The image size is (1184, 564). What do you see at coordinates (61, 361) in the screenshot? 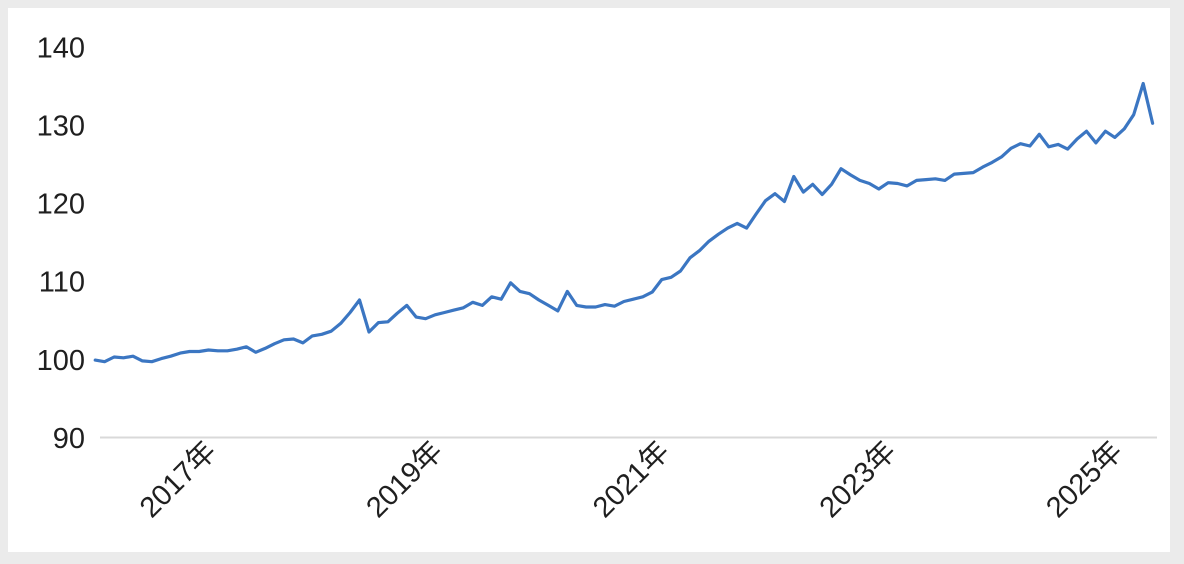
I see `y-tick-label: 100` at bounding box center [61, 361].